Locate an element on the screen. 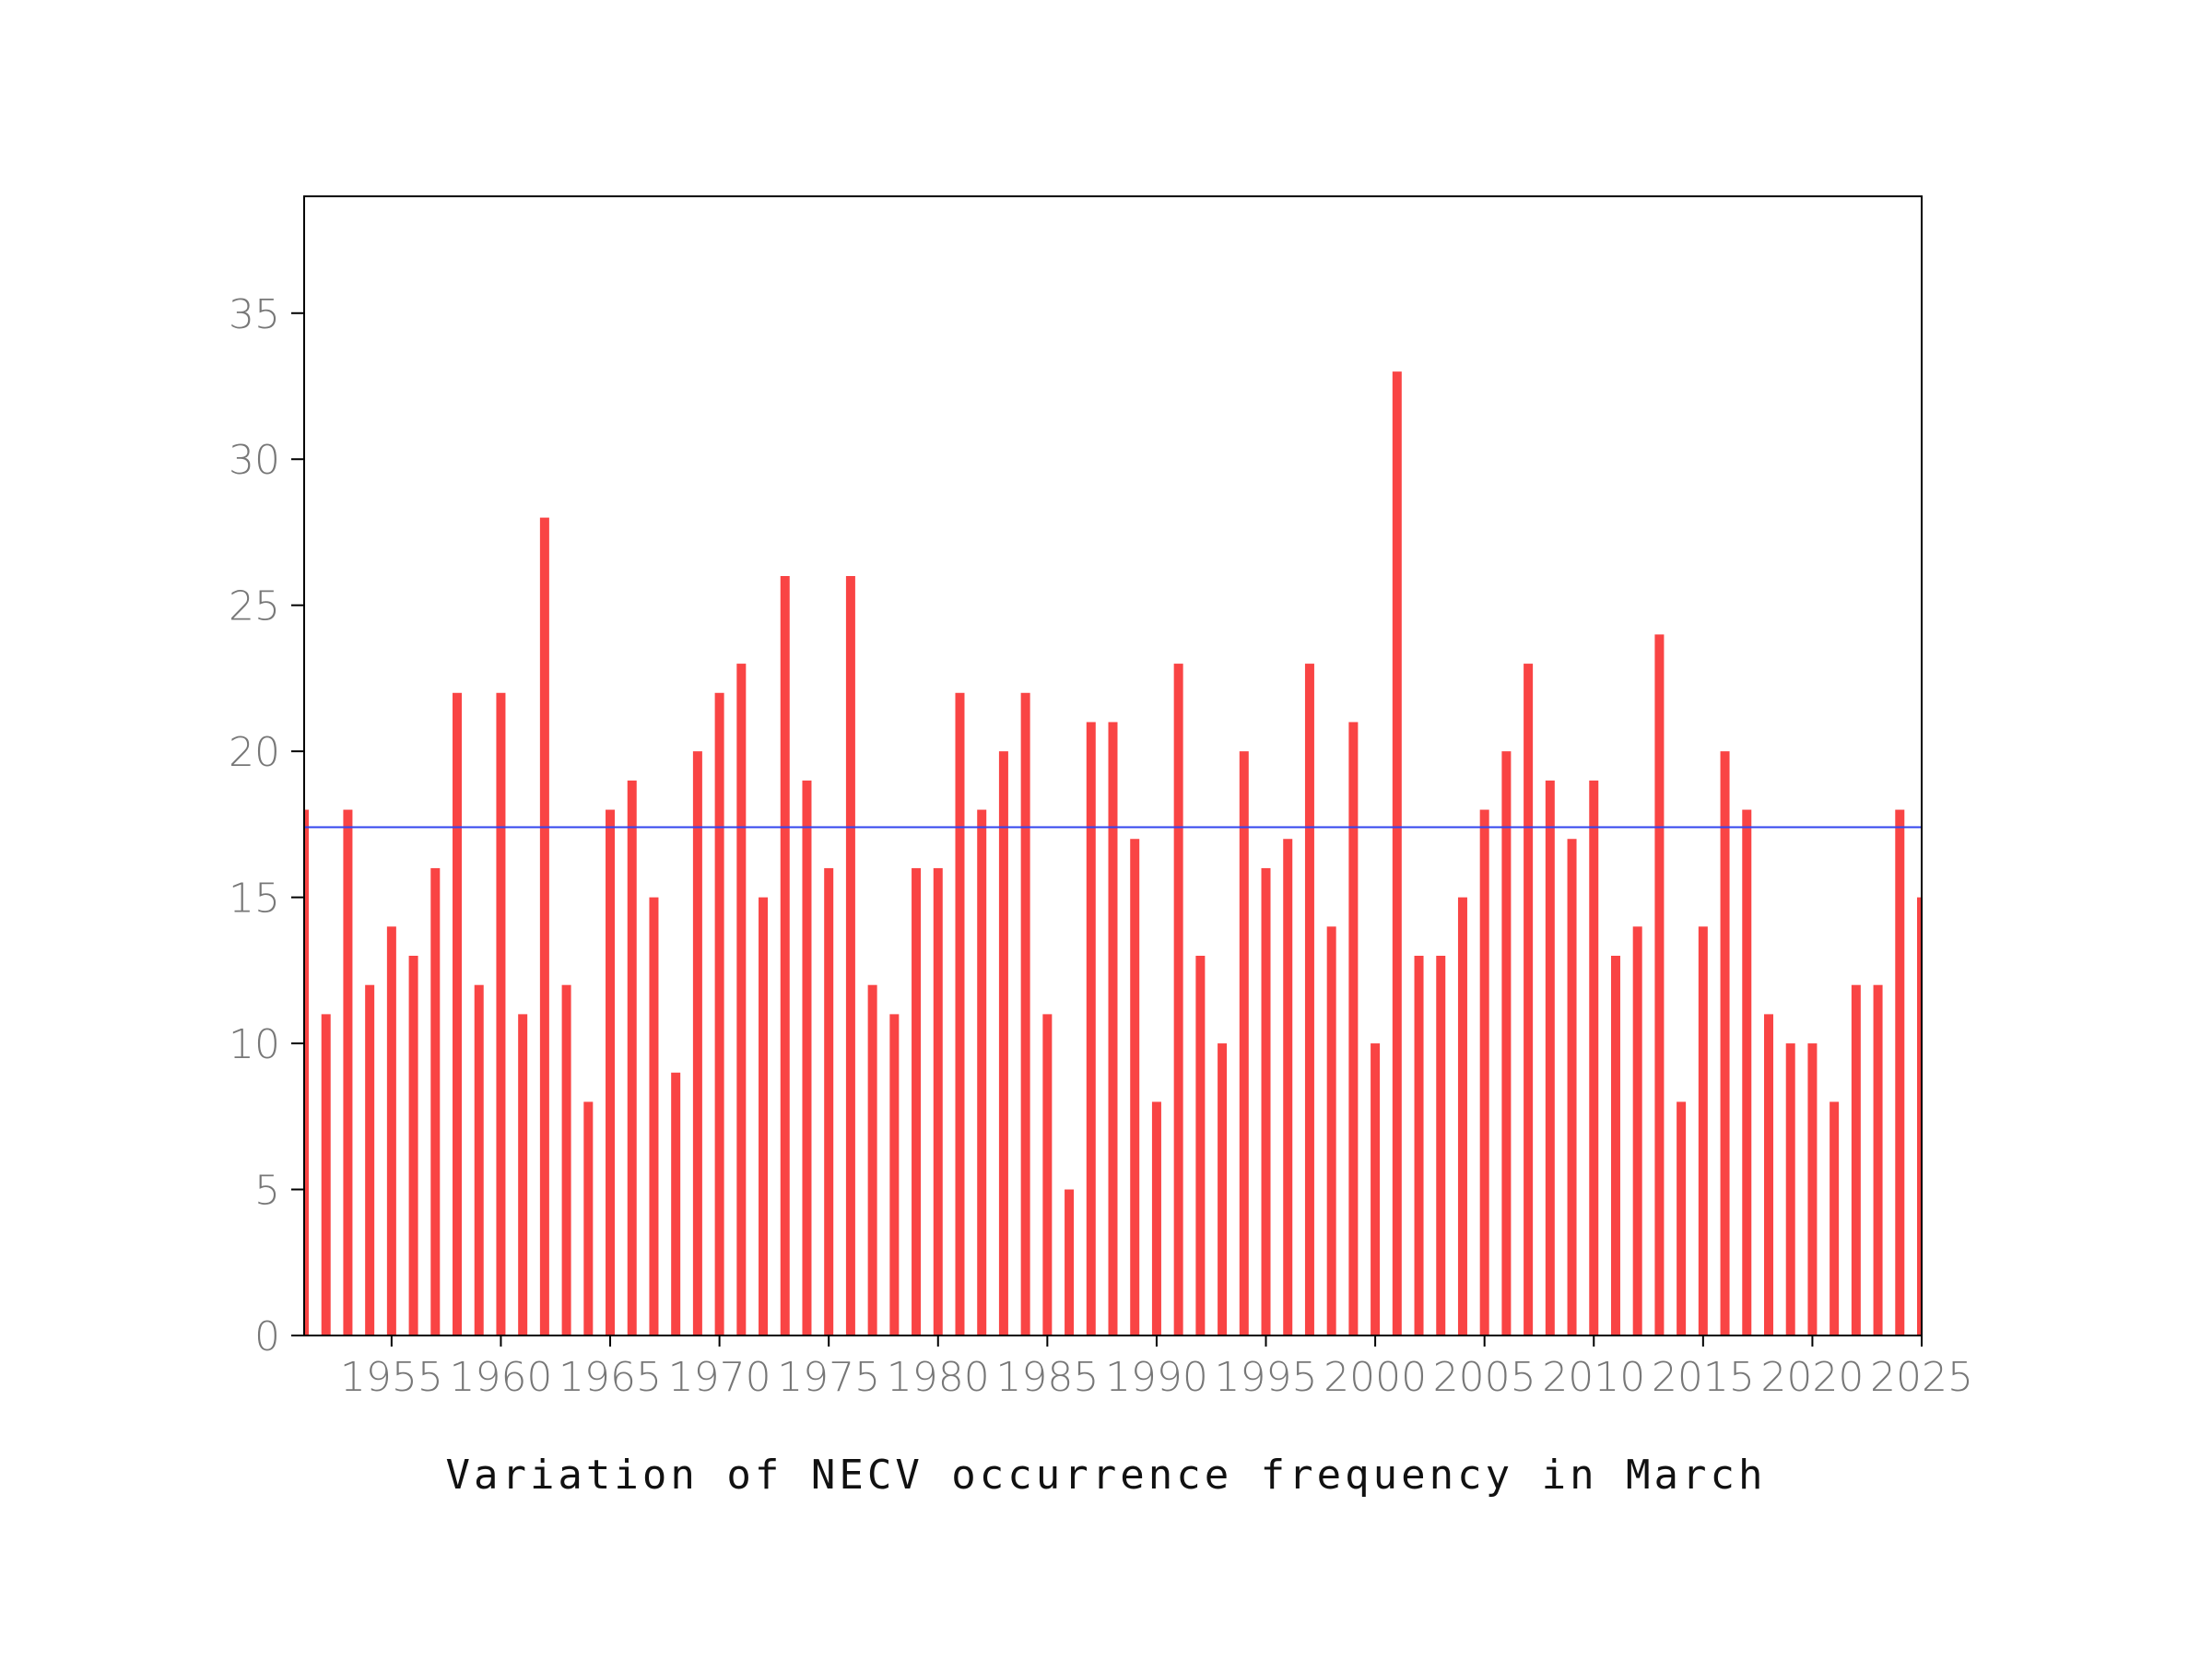 The height and width of the screenshot is (1659, 2212). bar-1966 is located at coordinates (632, 1057).